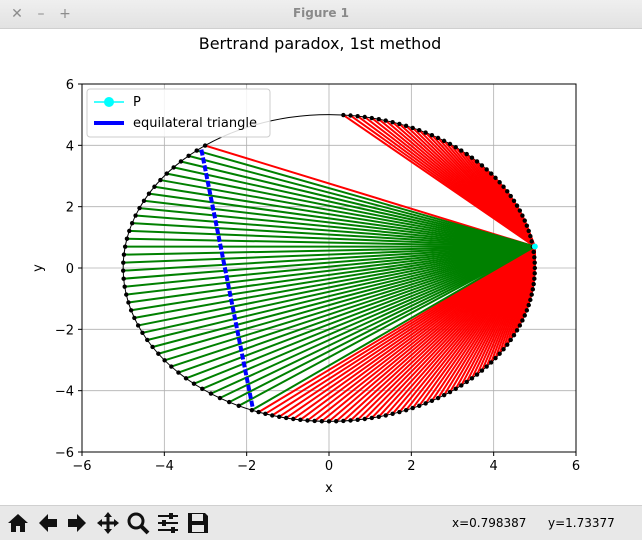 The height and width of the screenshot is (540, 642). Describe the element at coordinates (18, 523) in the screenshot. I see `home-icon` at that location.